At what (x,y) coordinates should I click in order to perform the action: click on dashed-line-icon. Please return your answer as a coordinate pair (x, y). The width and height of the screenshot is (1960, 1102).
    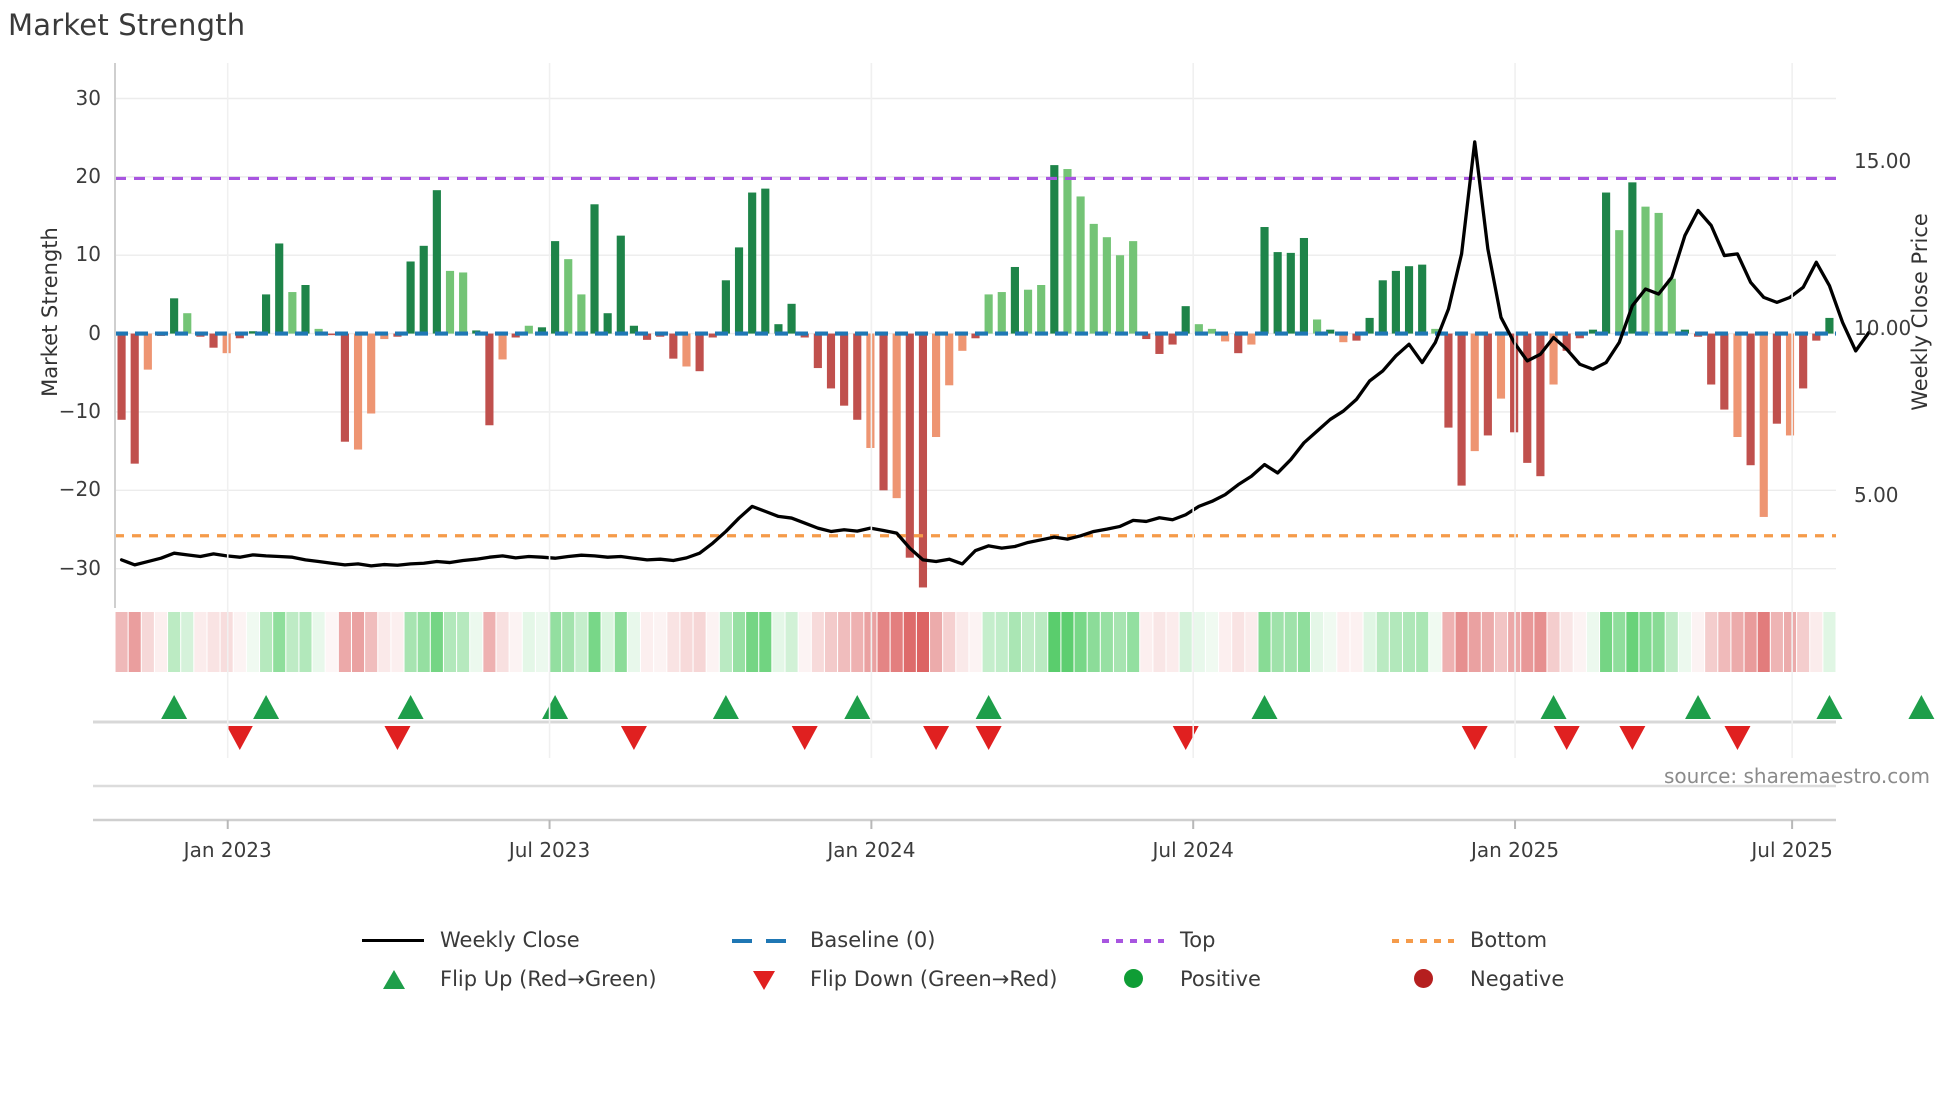
    Looking at the image, I should click on (763, 940).